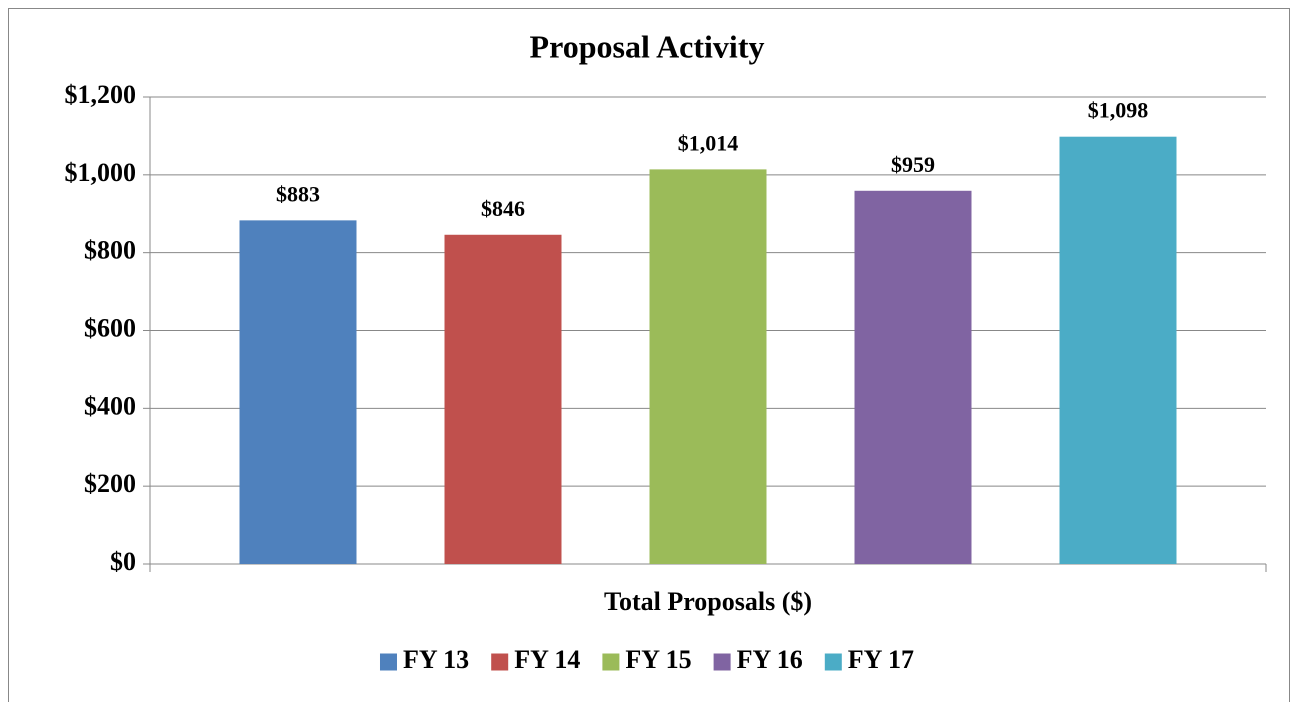 This screenshot has height=702, width=1294. What do you see at coordinates (110, 405) in the screenshot?
I see `y-tick-label: $400` at bounding box center [110, 405].